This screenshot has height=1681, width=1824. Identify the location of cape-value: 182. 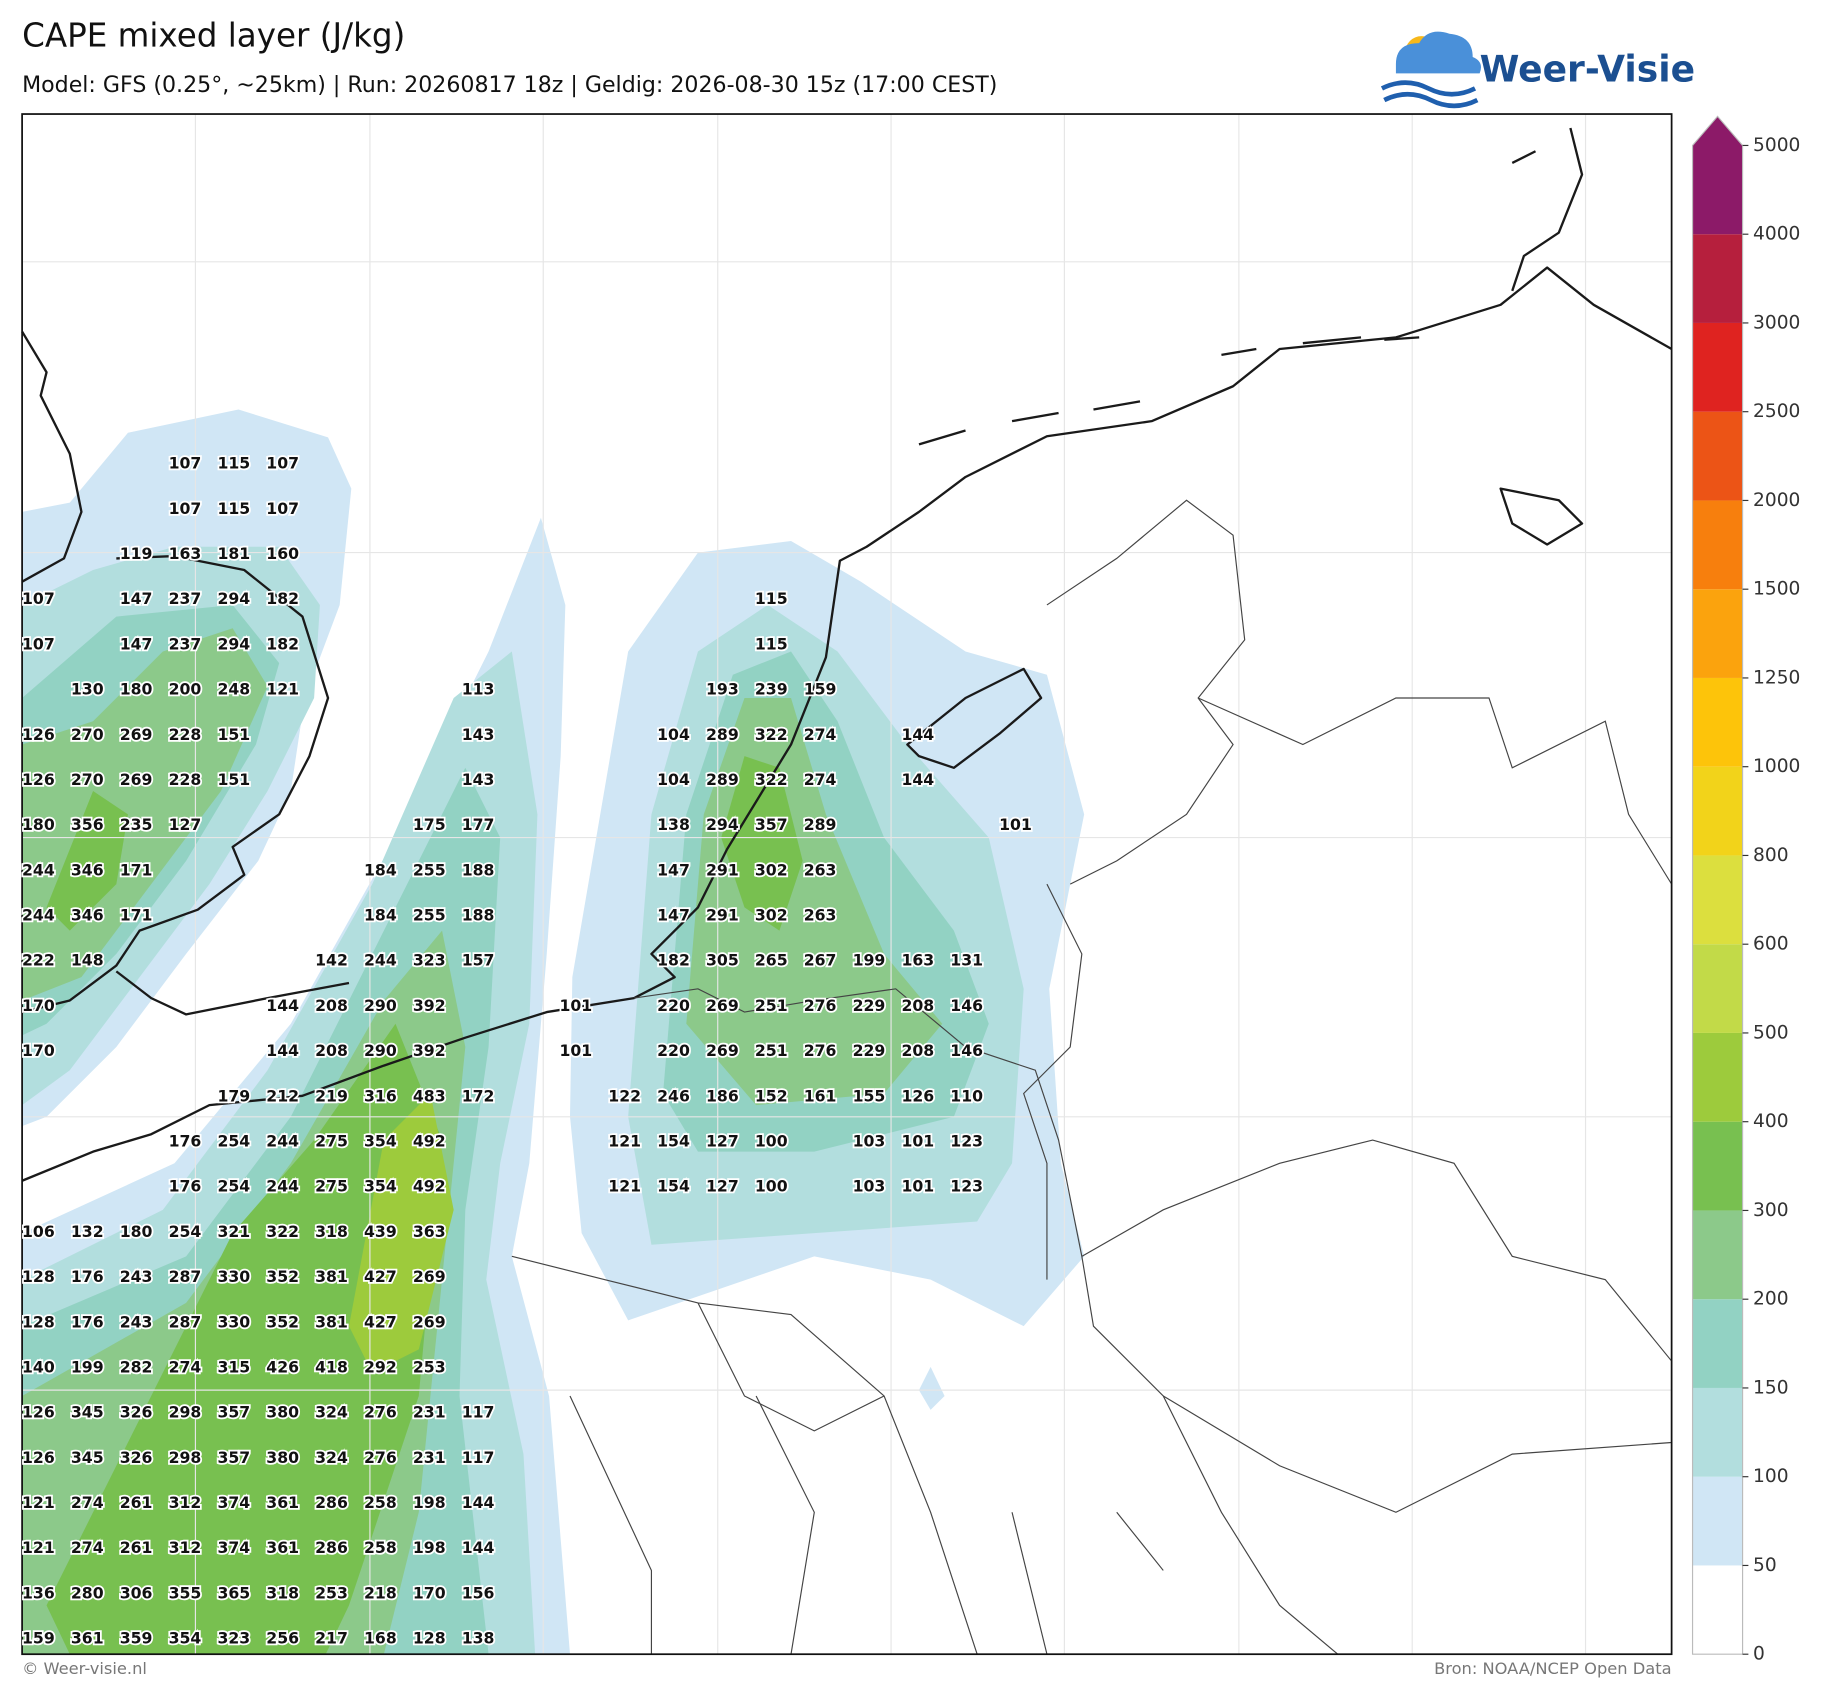
(282, 643).